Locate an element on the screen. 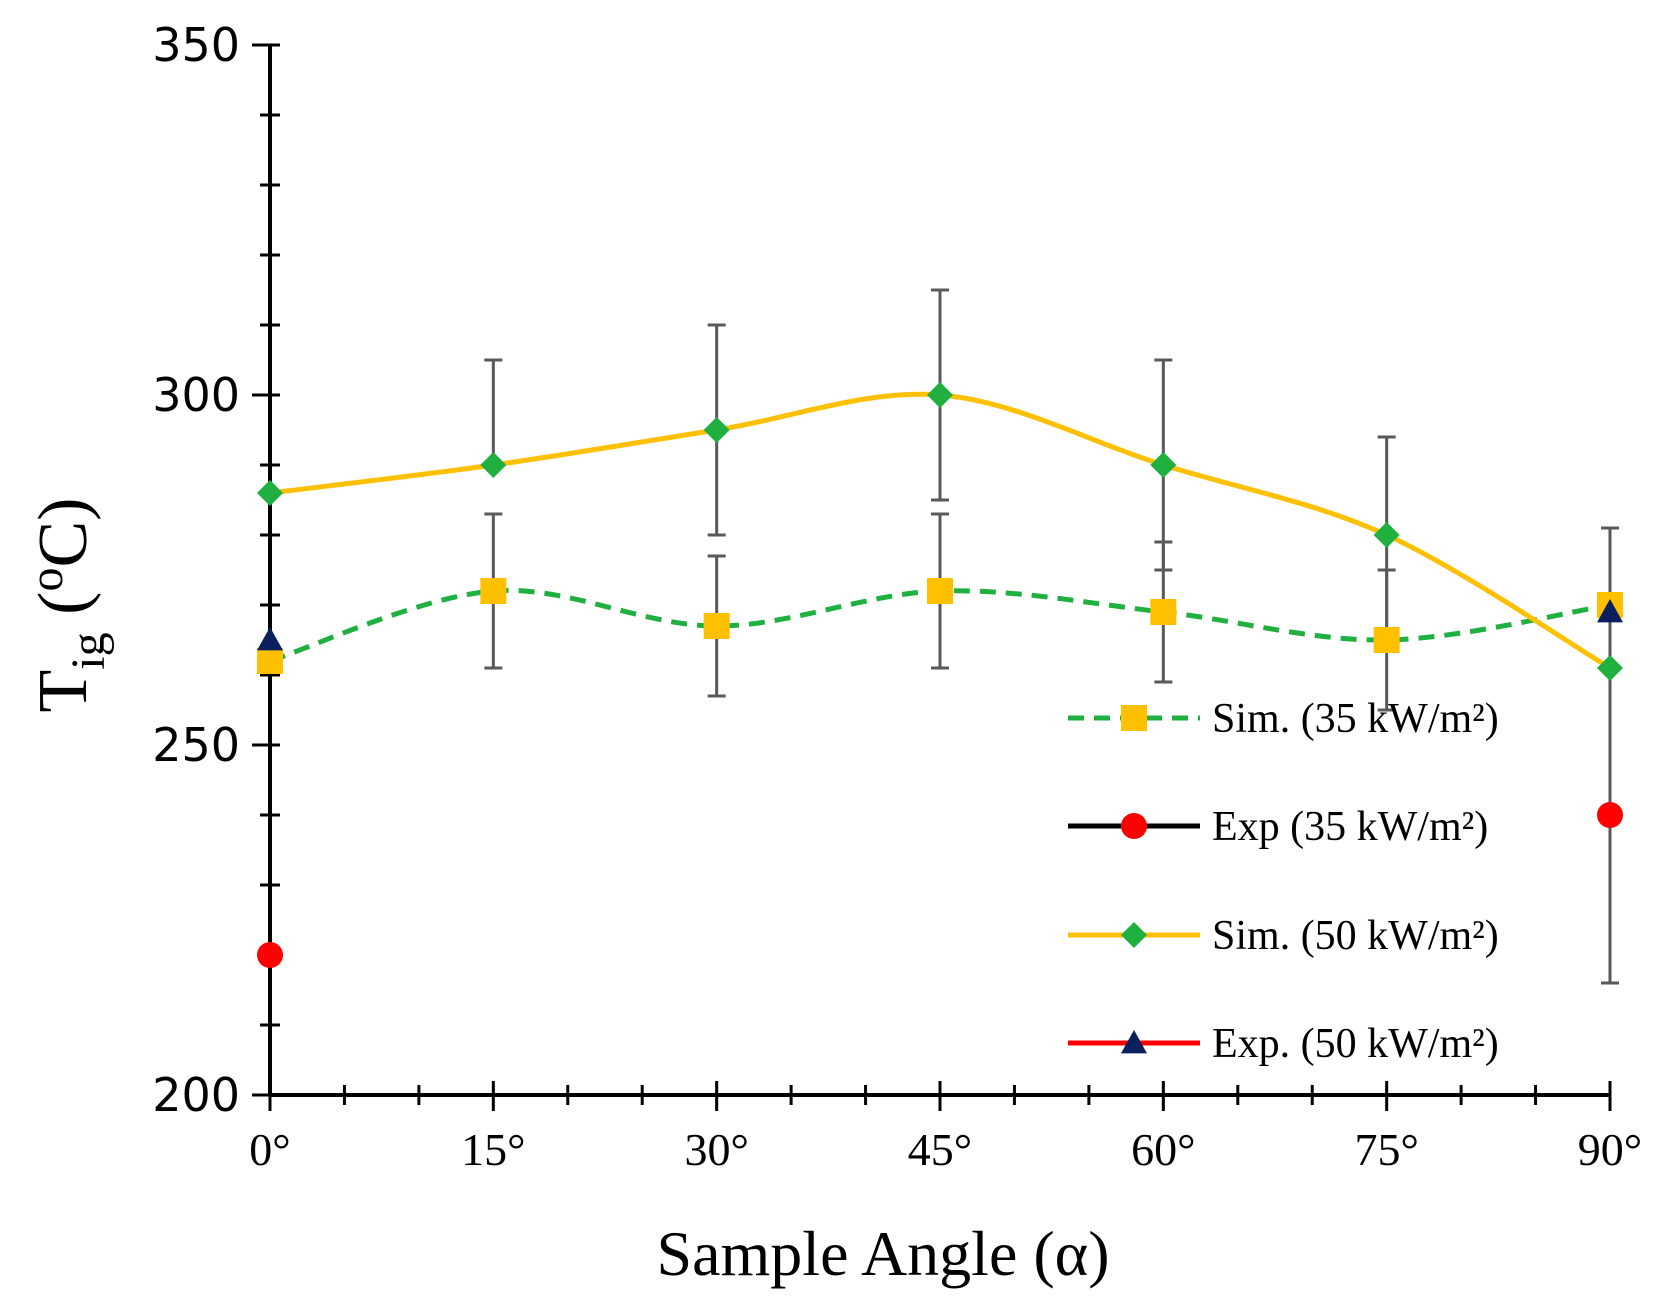  y-axis-title-sup: o is located at coordinates (46, 580).